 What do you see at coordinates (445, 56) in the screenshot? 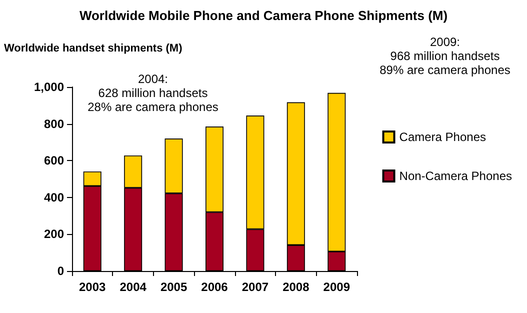
I see `text: 2009: 968 million handsets 89% are camera phones` at bounding box center [445, 56].